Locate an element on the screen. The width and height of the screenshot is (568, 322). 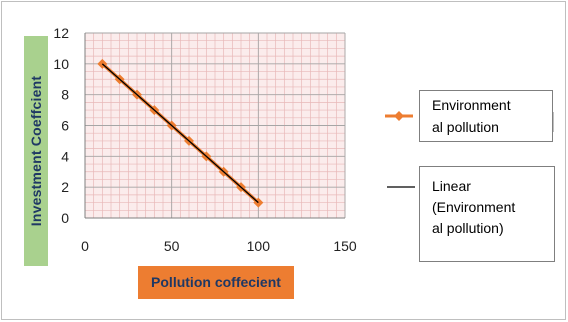
y-tick-label: 4 is located at coordinates (65, 156).